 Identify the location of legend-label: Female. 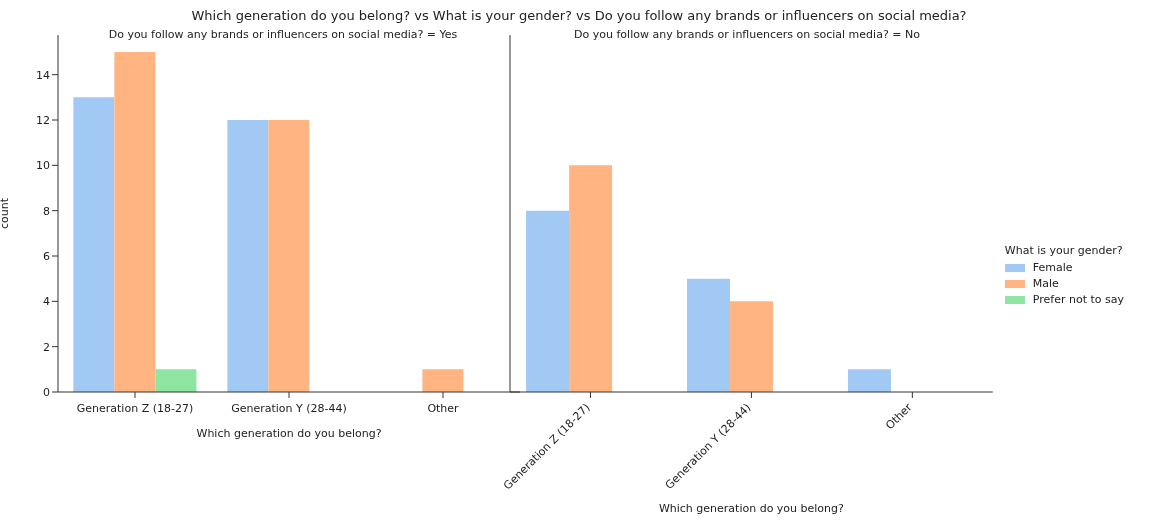
(1052, 267).